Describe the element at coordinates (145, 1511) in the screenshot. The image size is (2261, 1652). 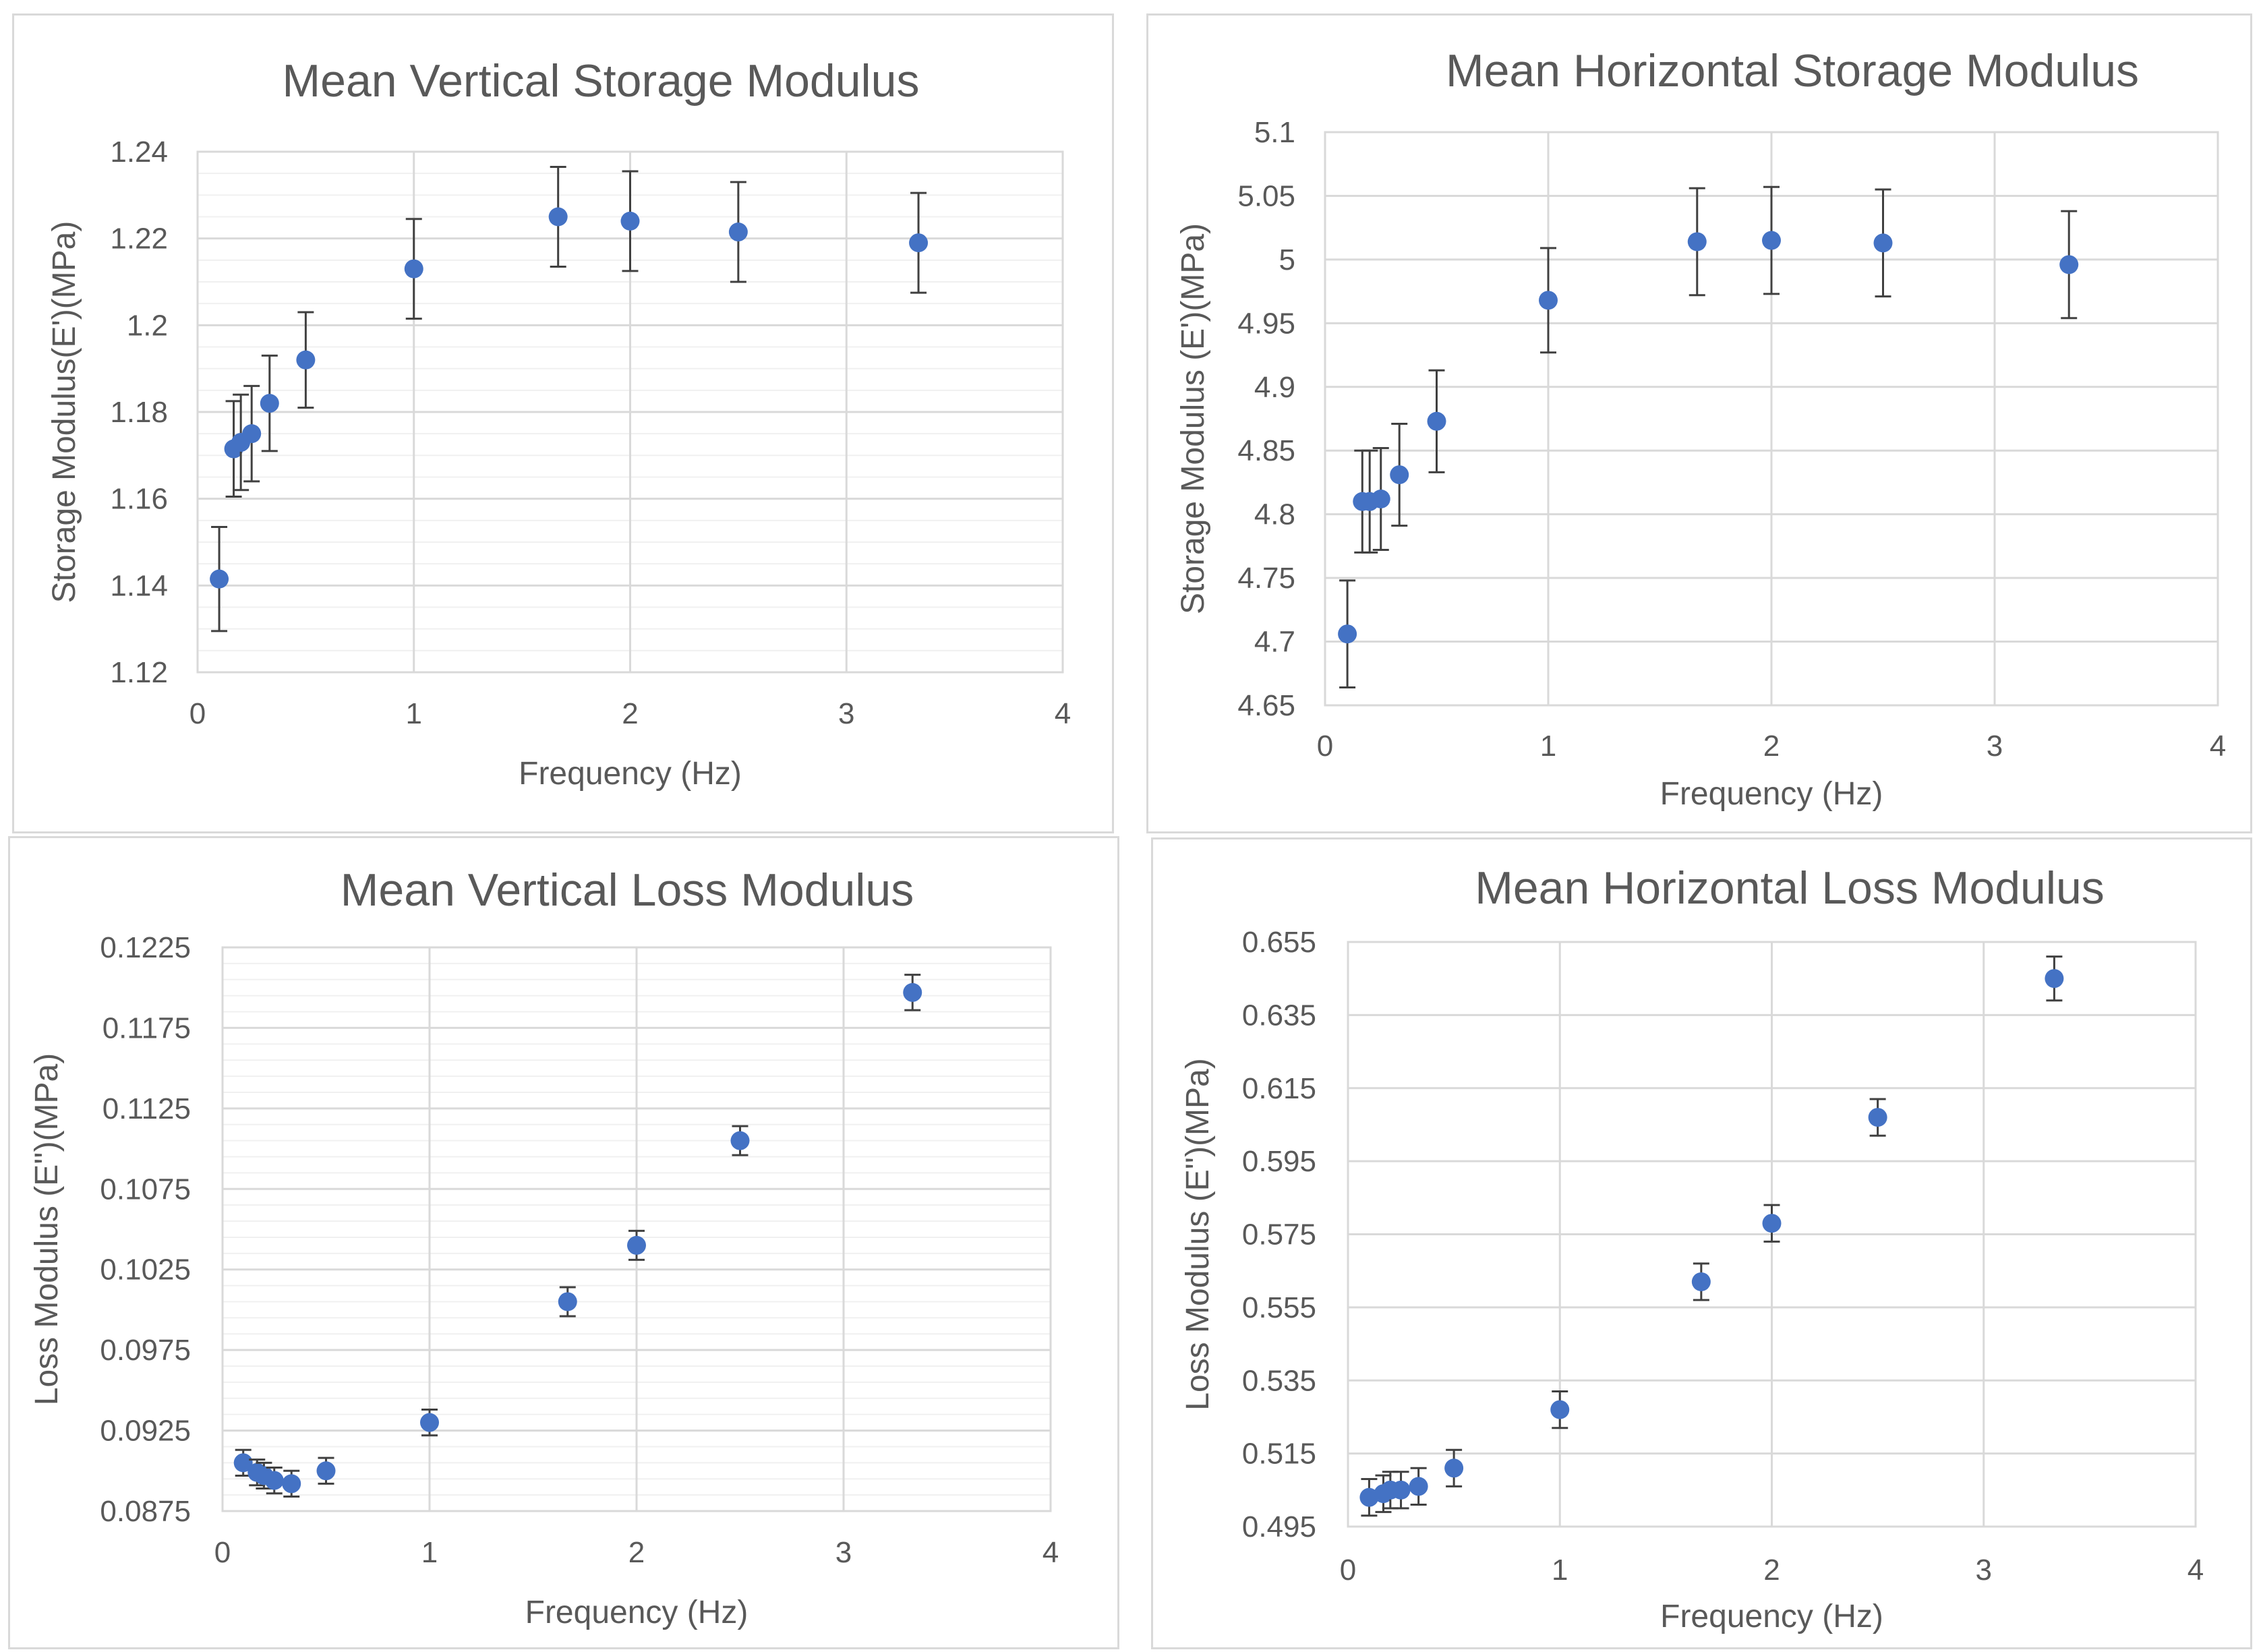
I see `y-tick-label: 0.0875` at that location.